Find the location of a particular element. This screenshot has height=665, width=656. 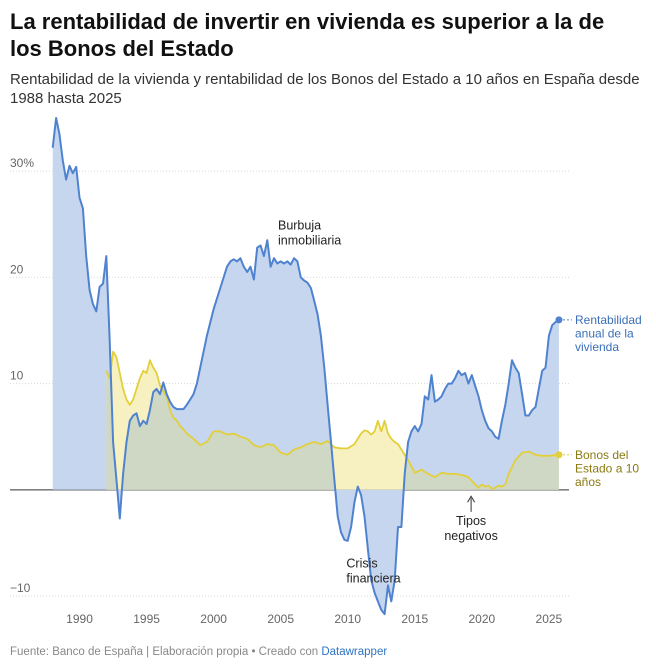

vivienda-series-label: Rentabilidad anual de la vivienda is located at coordinates (608, 333).